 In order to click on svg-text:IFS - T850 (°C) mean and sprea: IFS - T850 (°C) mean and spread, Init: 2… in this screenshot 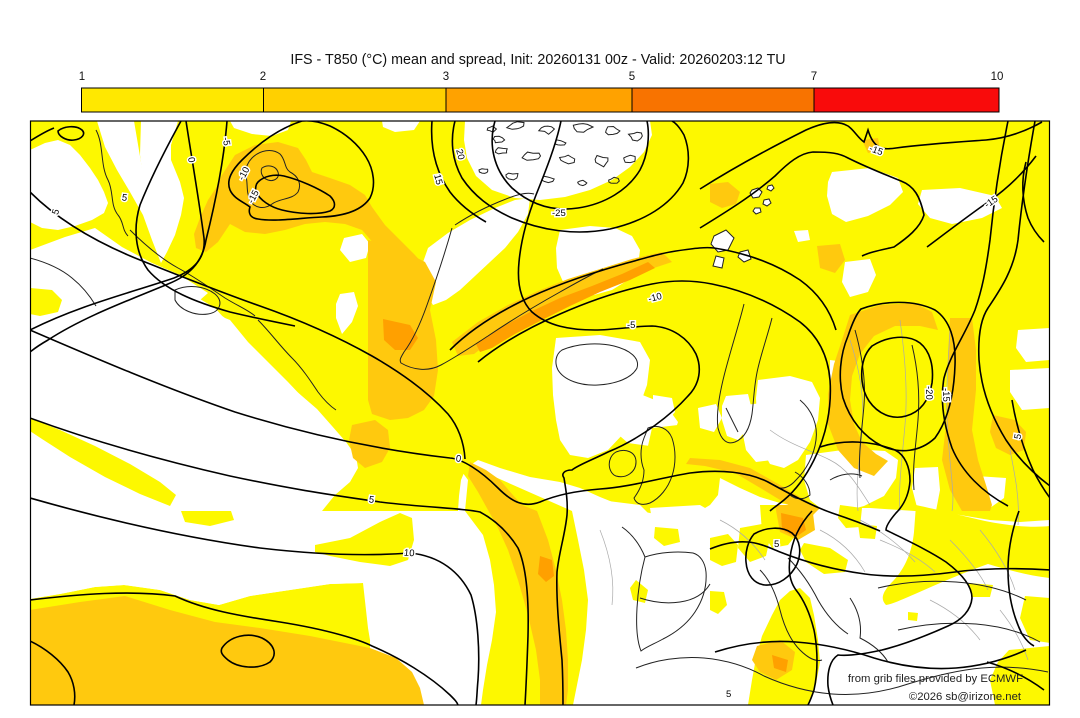, I will do `click(537, 60)`.